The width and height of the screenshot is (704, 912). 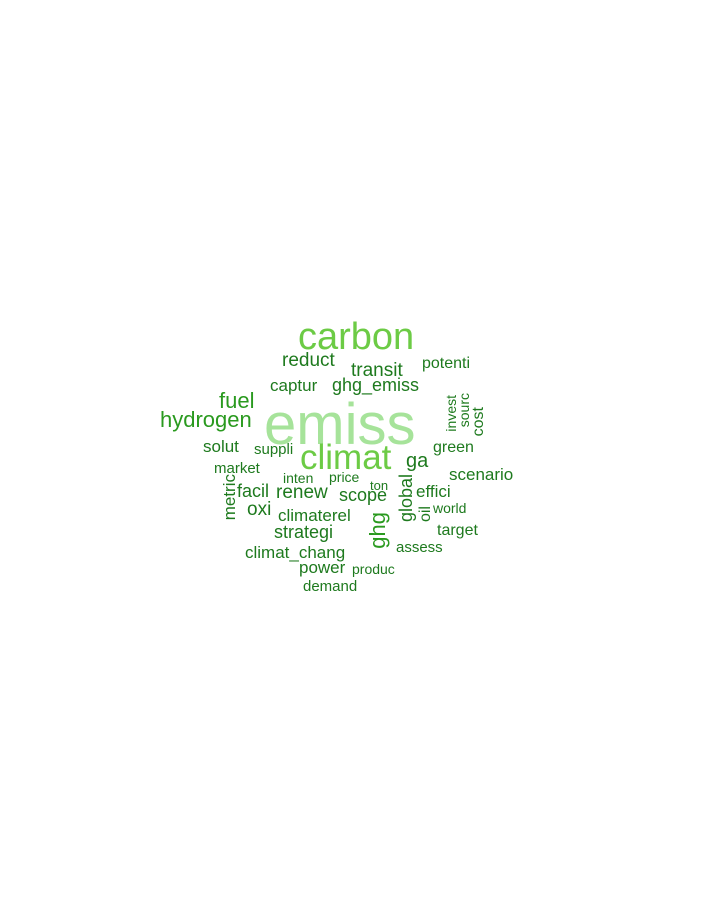 What do you see at coordinates (425, 514) in the screenshot?
I see `word-oil: oil` at bounding box center [425, 514].